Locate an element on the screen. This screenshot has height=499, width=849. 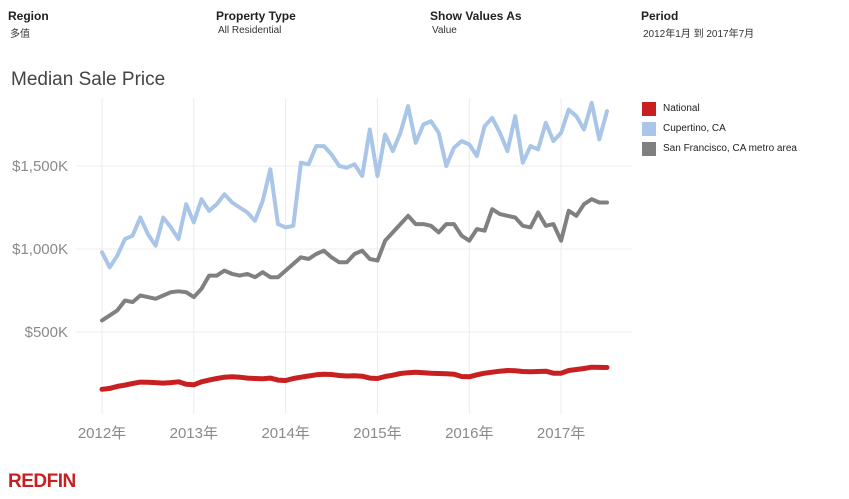
region-filter: Region 多值 is located at coordinates (28, 24).